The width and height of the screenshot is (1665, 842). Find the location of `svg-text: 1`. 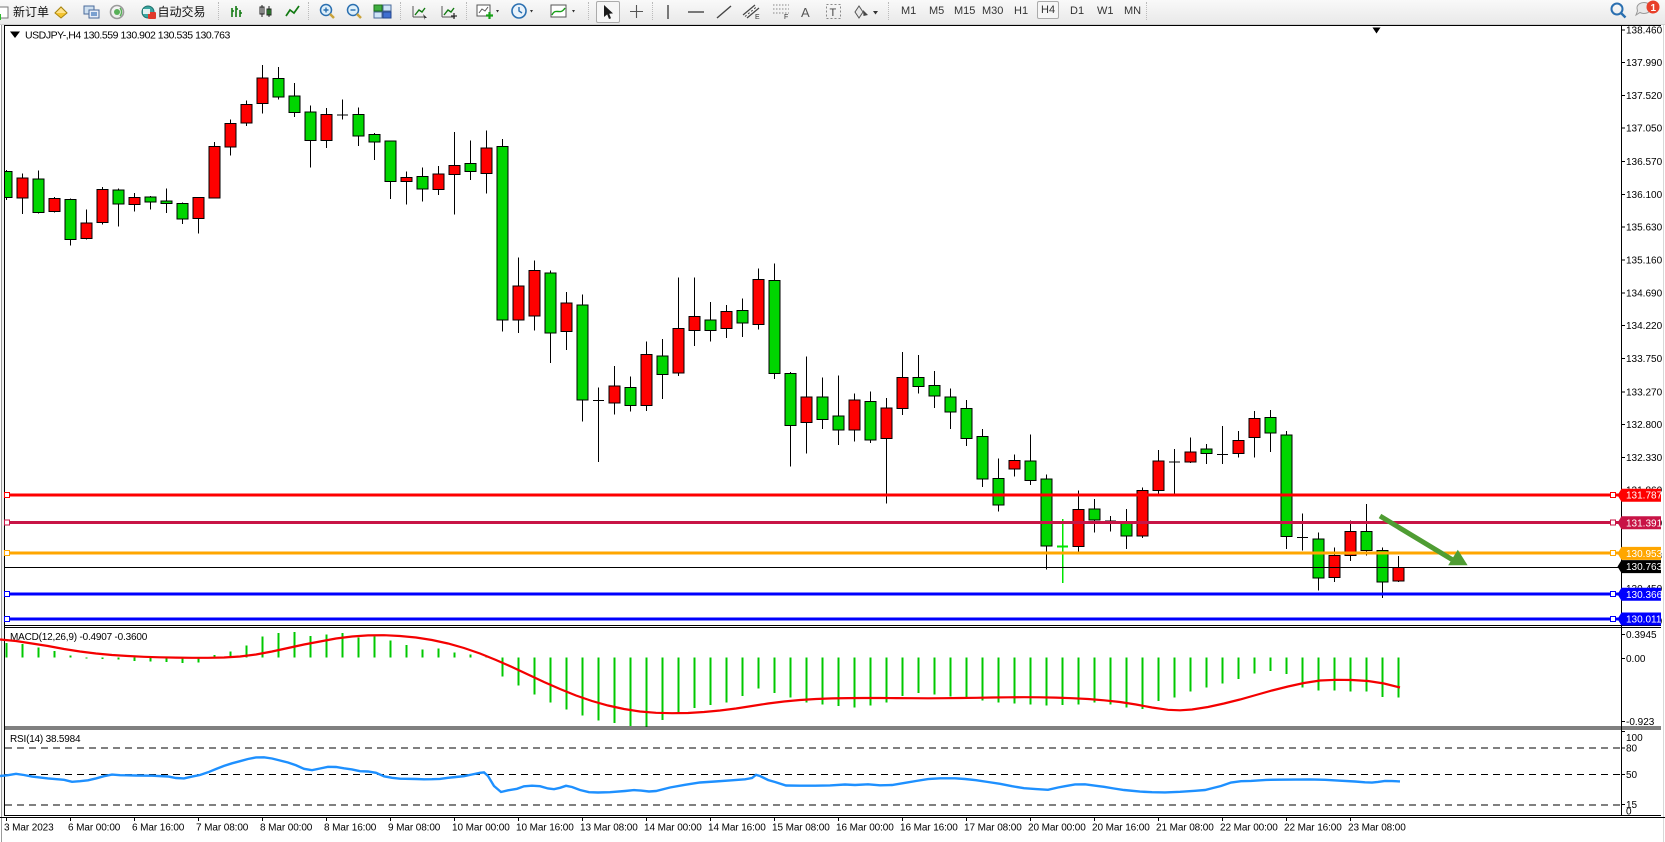

svg-text: 1 is located at coordinates (1654, 8).